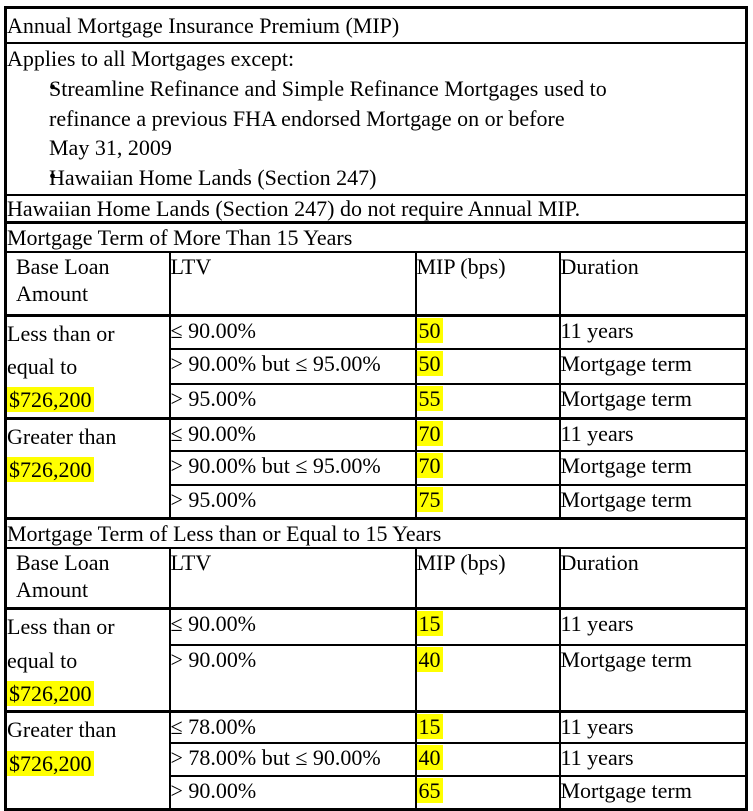  I want to click on bullet-text: Hawaiian Home Lands (Section 247), so click(212, 178).